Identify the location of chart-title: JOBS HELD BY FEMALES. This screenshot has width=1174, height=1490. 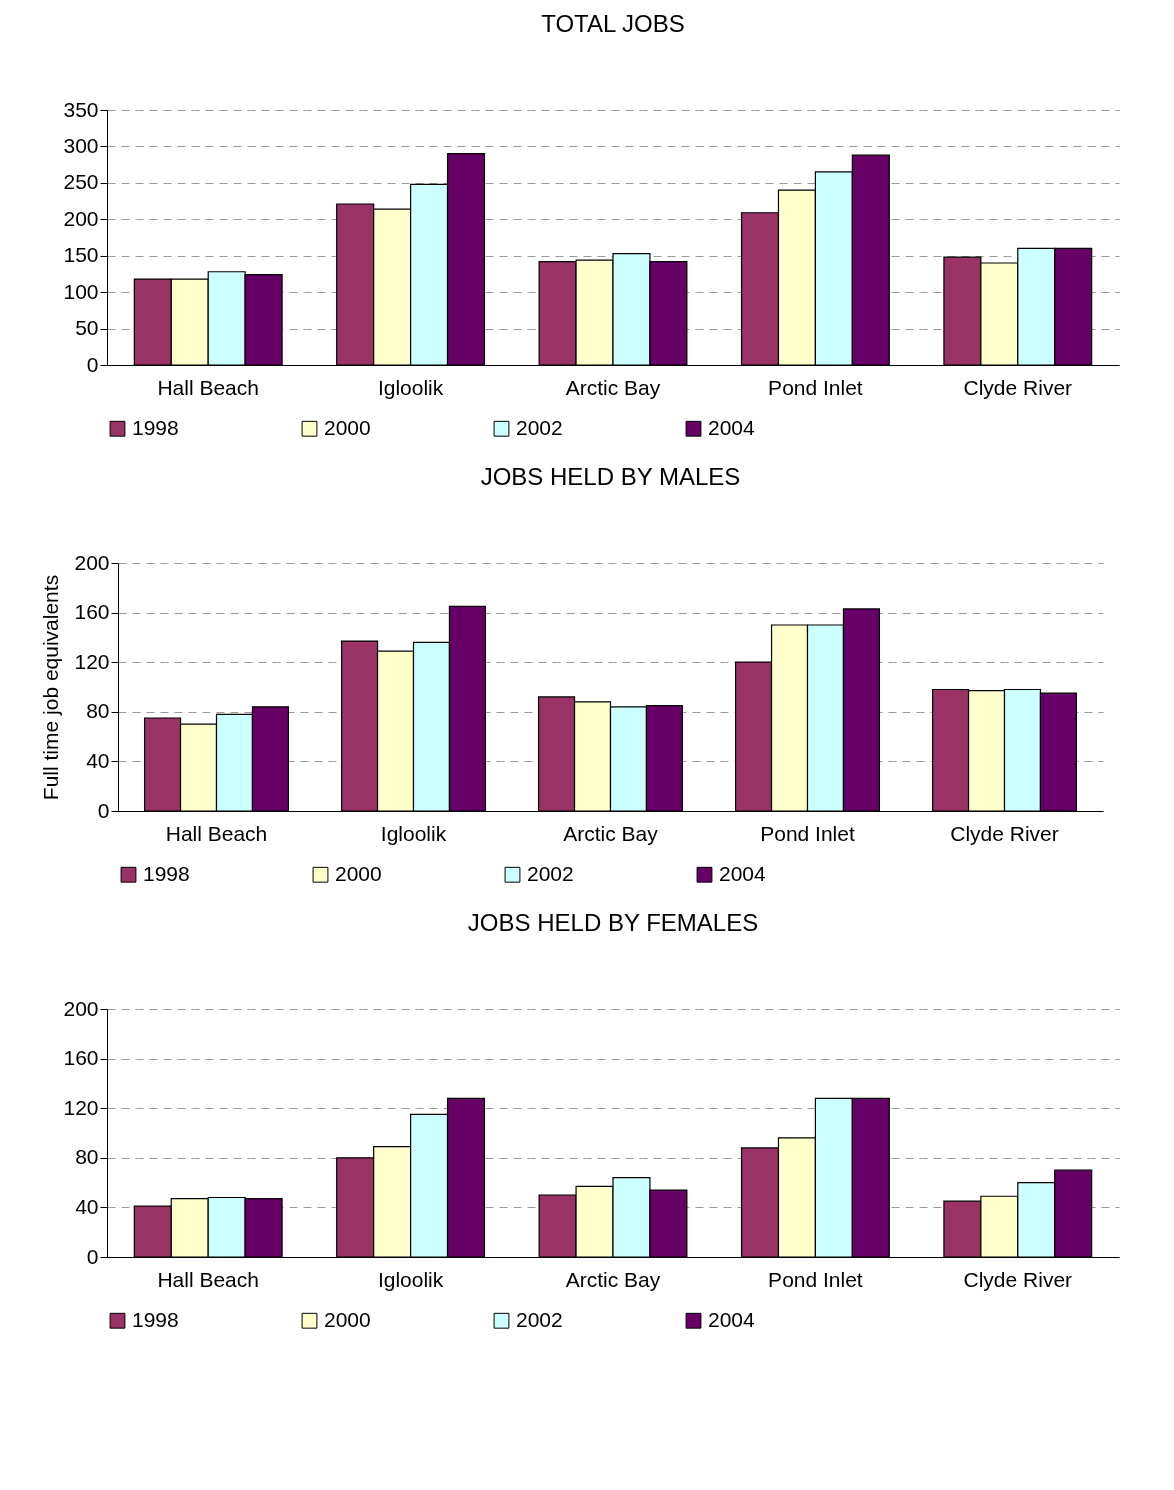
(613, 922).